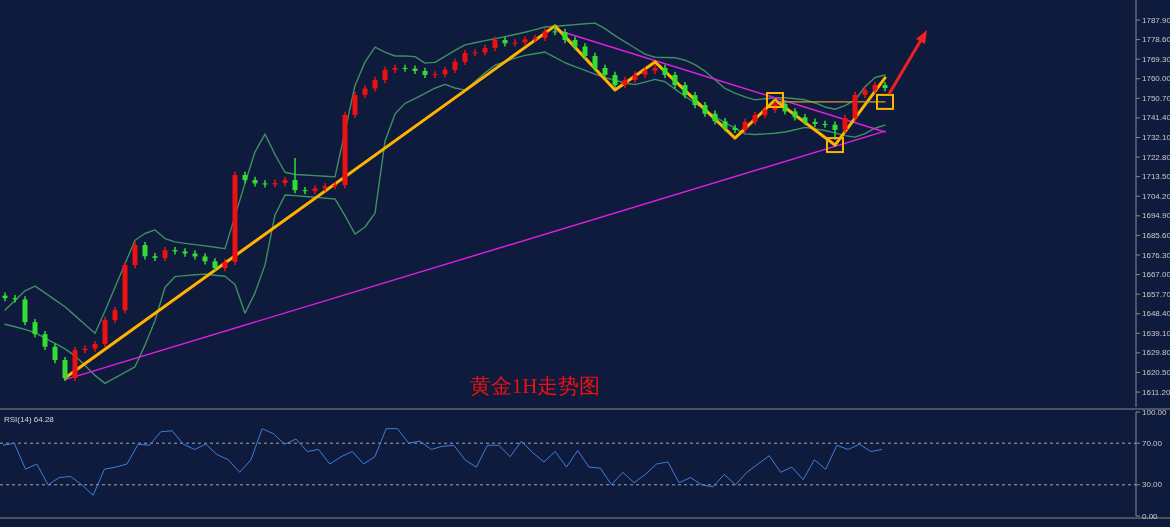 This screenshot has height=527, width=1170. Describe the element at coordinates (1156, 59) in the screenshot. I see `y-tick-label: 1769.30` at that location.